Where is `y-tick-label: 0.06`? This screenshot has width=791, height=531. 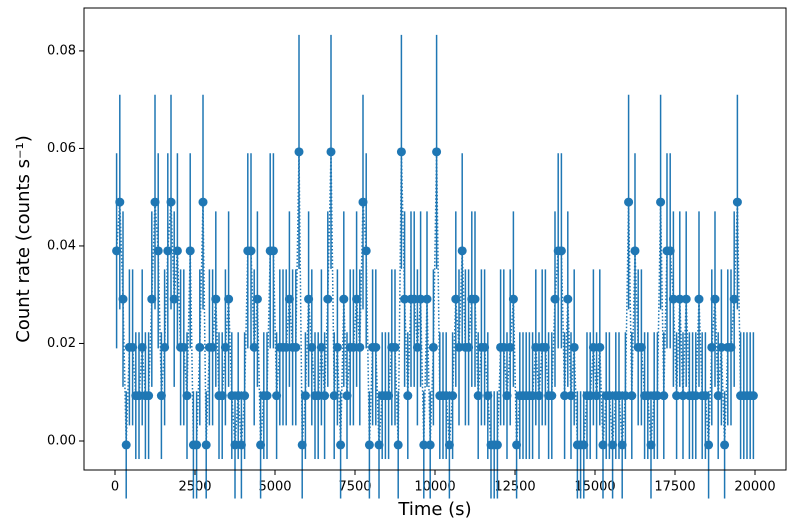 y-tick-label: 0.06 is located at coordinates (61, 148).